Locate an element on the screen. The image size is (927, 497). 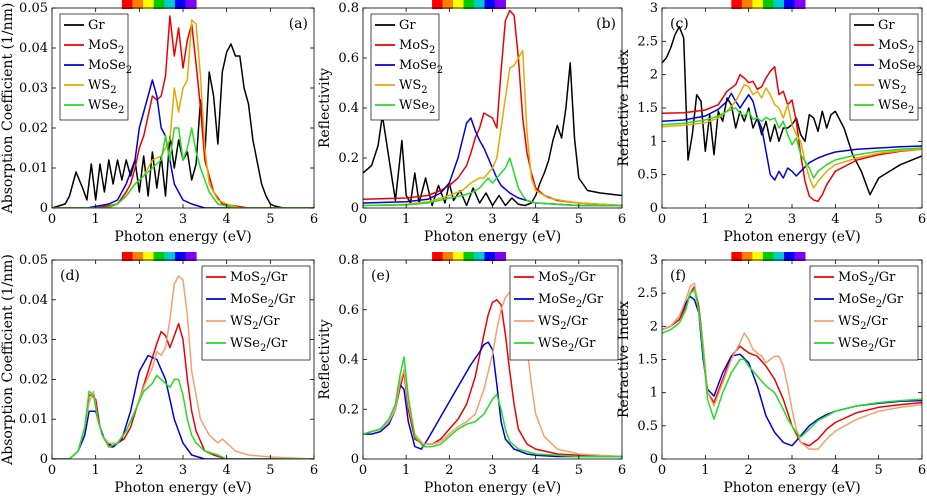
y-tick-label: 0.4 is located at coordinates (348, 360).